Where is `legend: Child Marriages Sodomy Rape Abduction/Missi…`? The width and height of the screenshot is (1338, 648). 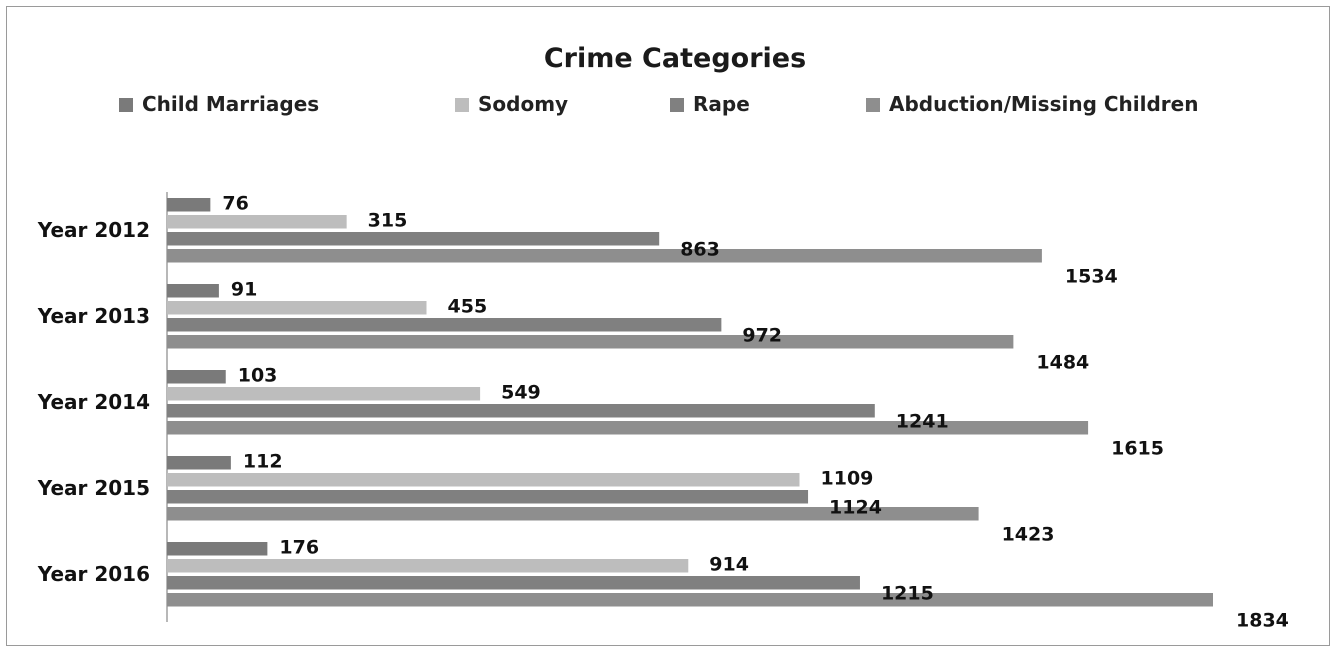
legend: Child Marriages Sodomy Rape Abduction/Missi… is located at coordinates (658, 104).